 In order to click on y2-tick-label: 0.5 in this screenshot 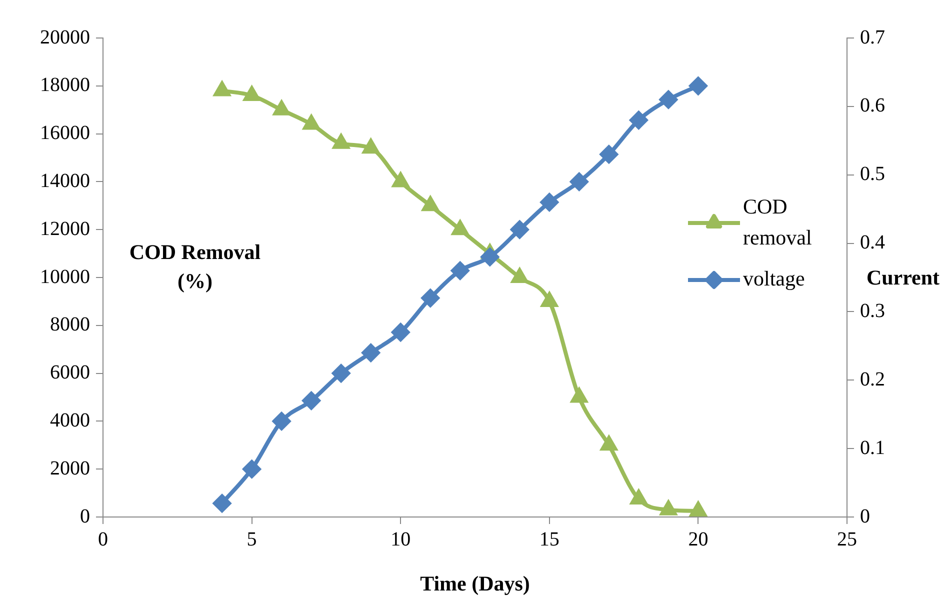, I will do `click(872, 174)`.